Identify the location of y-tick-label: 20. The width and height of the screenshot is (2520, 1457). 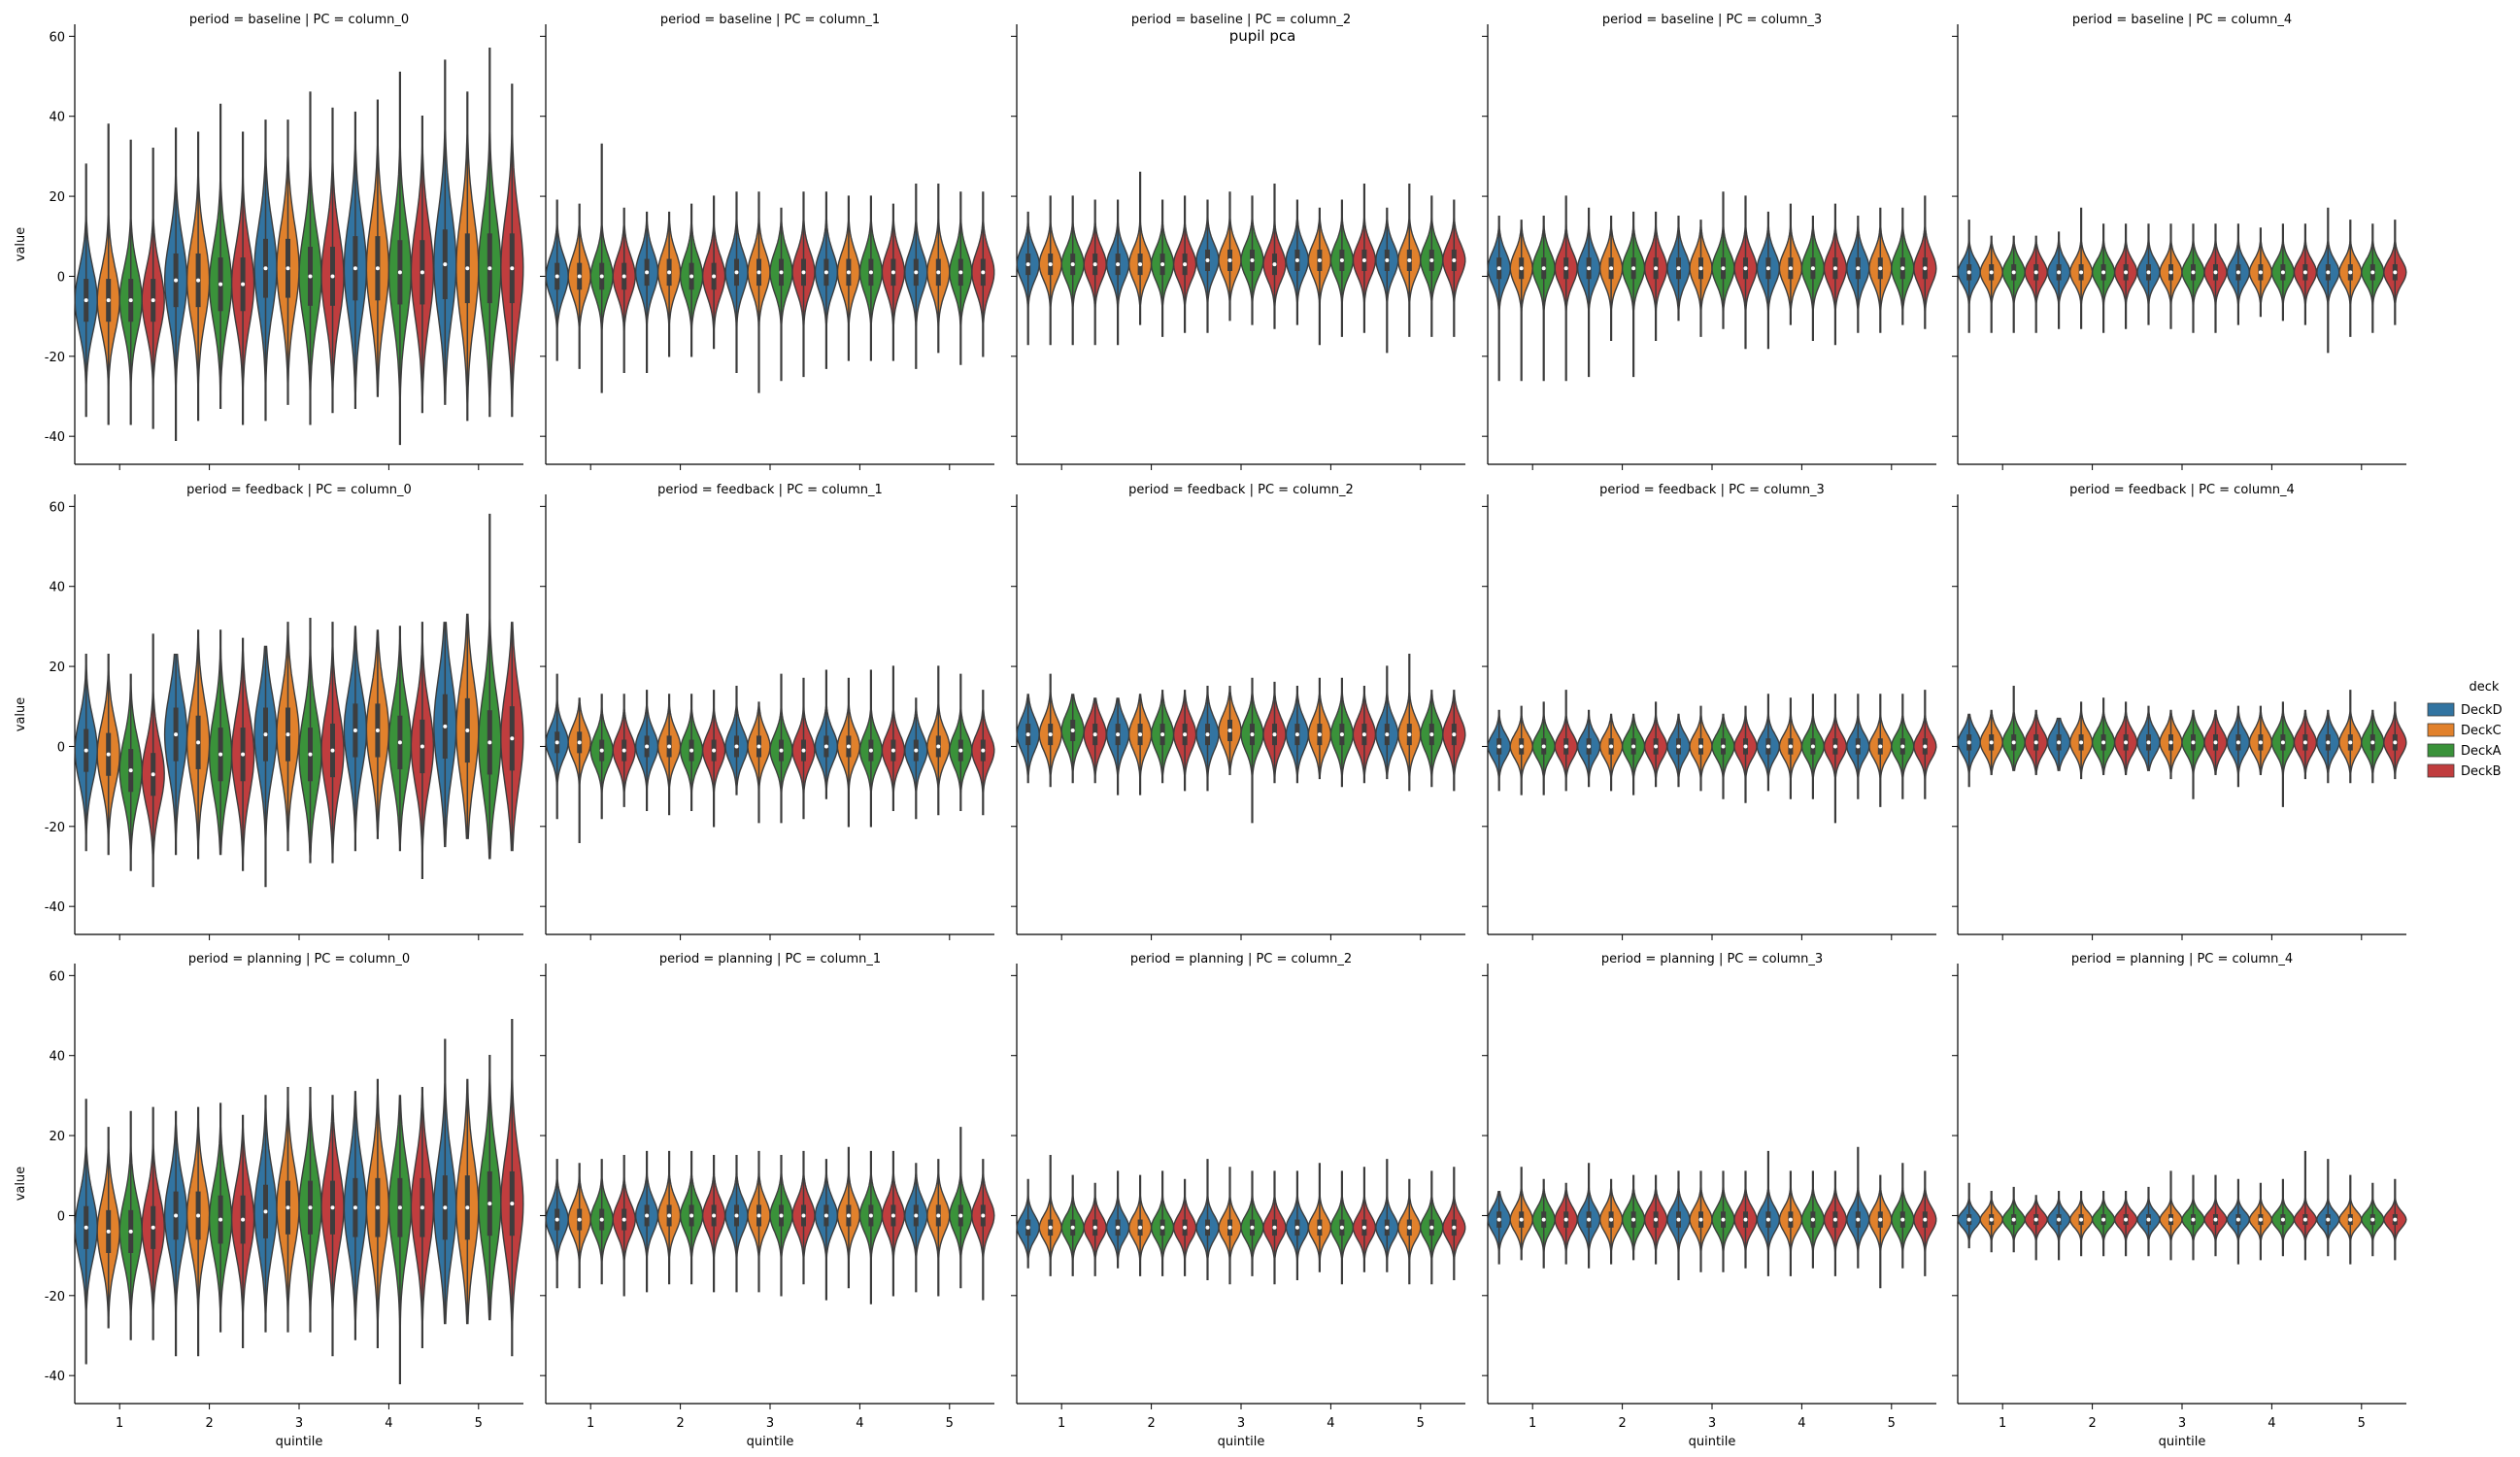
(57, 668).